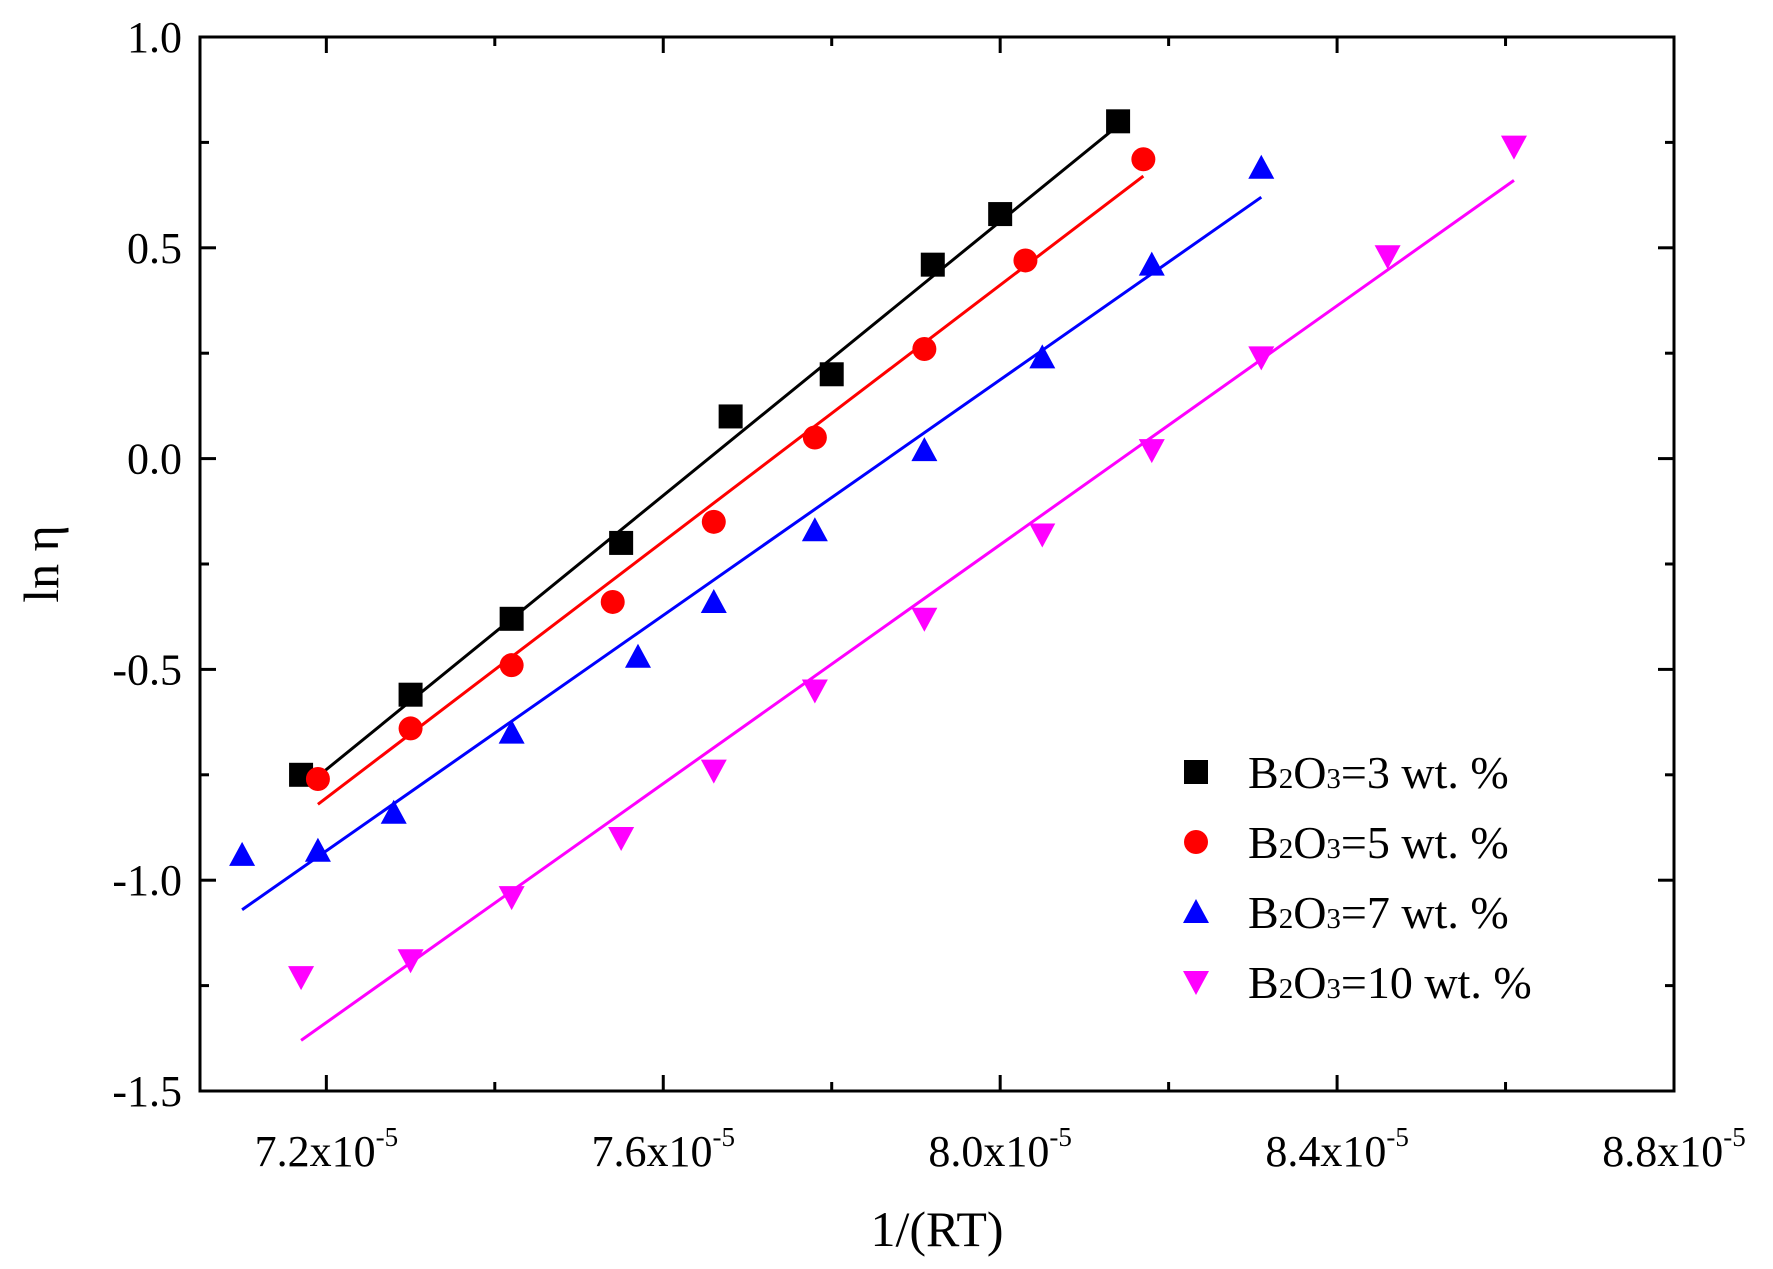 This screenshot has width=1773, height=1269. Describe the element at coordinates (147, 880) in the screenshot. I see `y-tick-label: -1.0` at that location.